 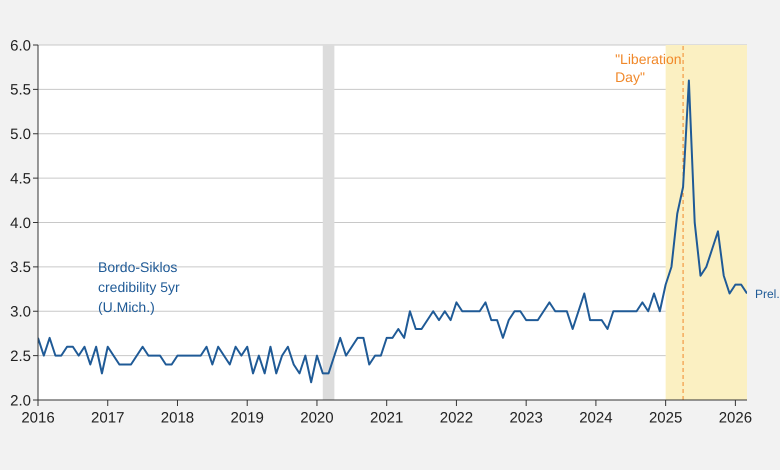 I want to click on x-tick-label: 2024, so click(x=596, y=418).